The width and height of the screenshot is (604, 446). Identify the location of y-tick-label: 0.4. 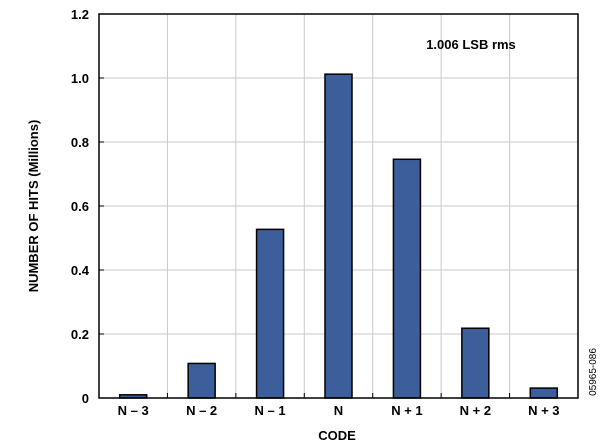
(80, 270).